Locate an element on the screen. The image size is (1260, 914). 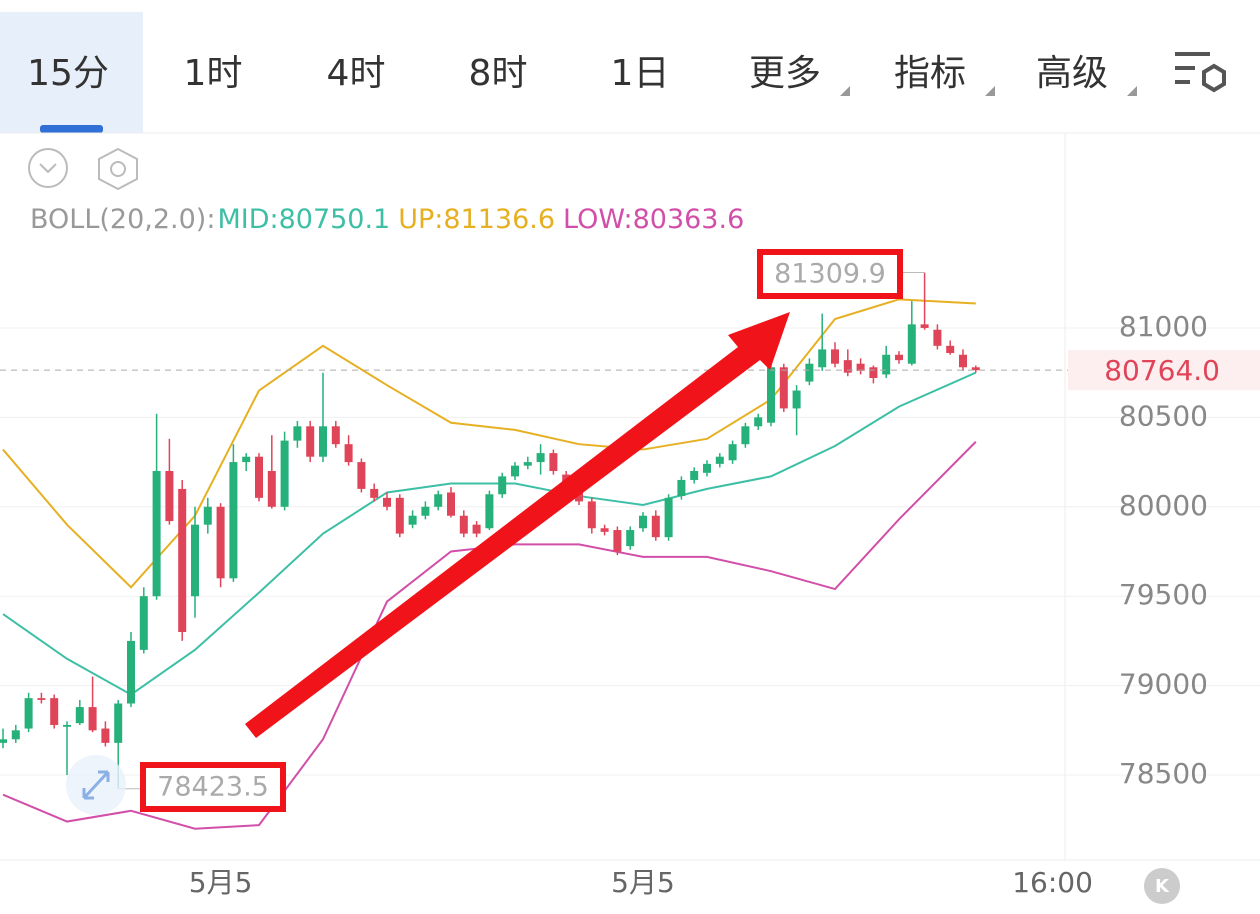
collapse-button is located at coordinates (48, 168).